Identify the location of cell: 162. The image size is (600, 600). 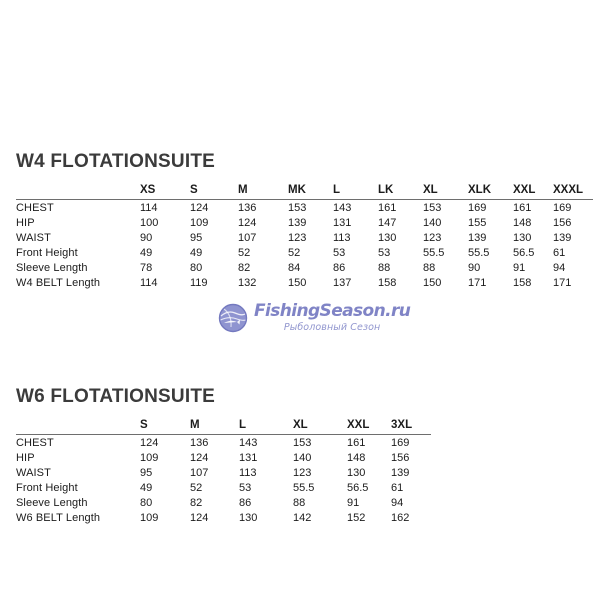
(400, 518).